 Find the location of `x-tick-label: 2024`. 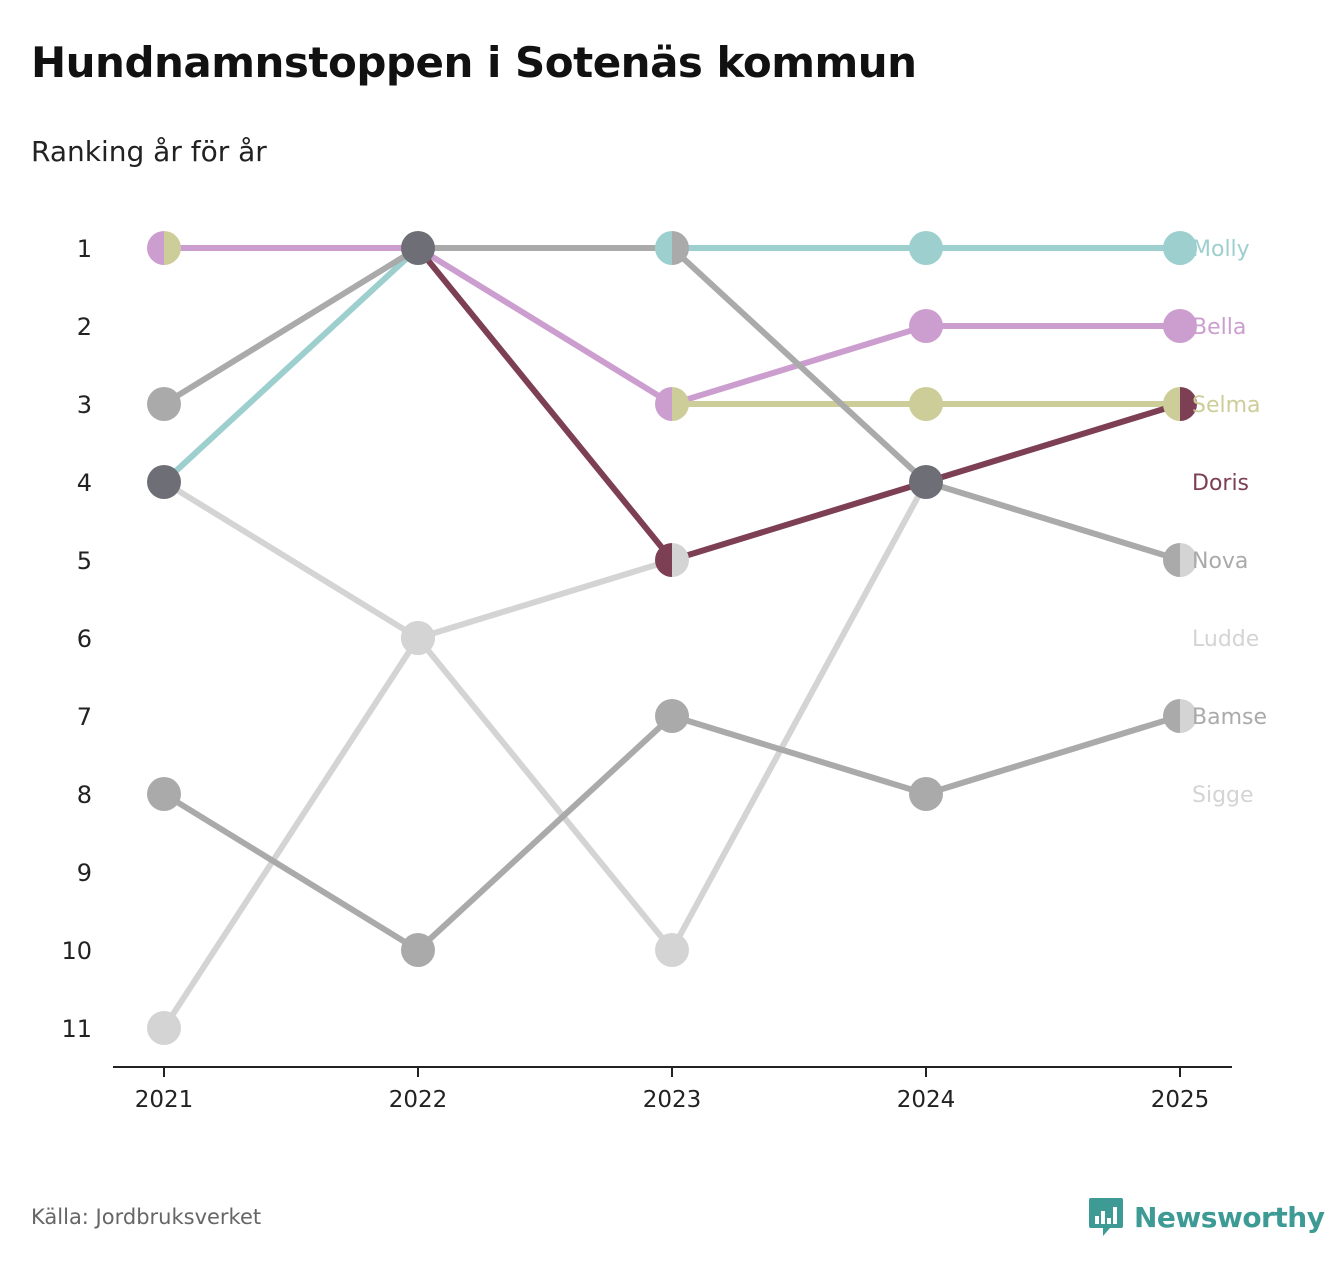

x-tick-label: 2024 is located at coordinates (926, 1100).